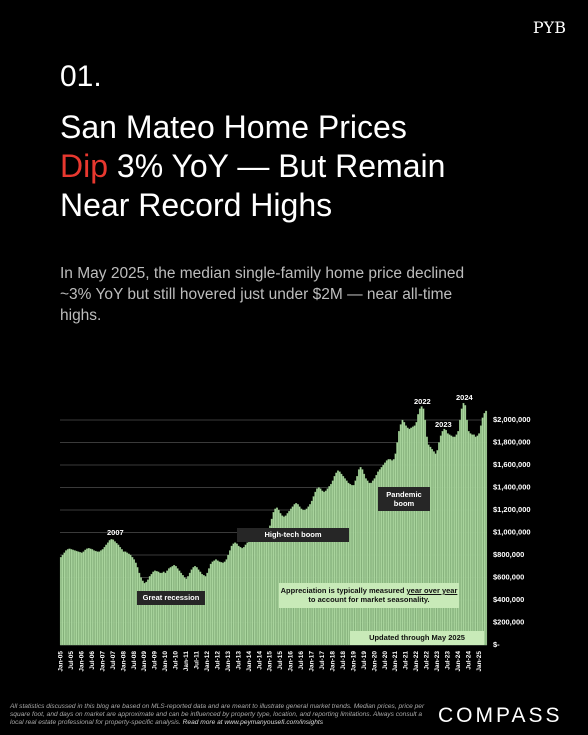 This screenshot has width=588, height=735. Describe the element at coordinates (217, 660) in the screenshot. I see `x-tick-label: Jul-12` at that location.